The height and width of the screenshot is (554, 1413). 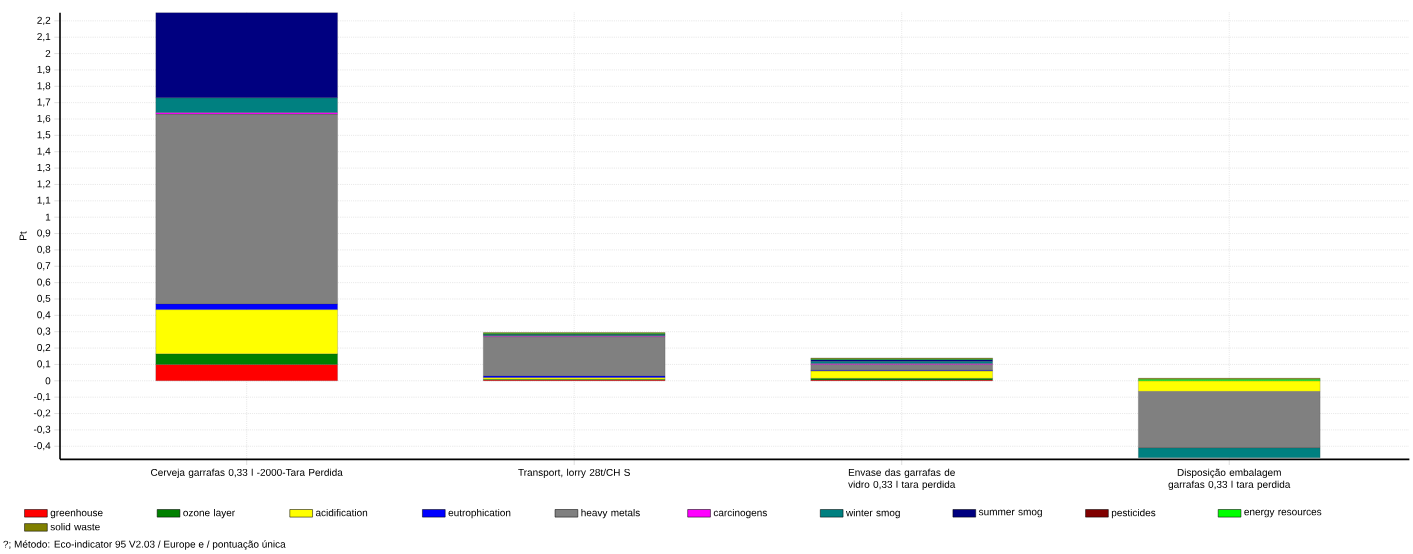 What do you see at coordinates (44, 266) in the screenshot?
I see `y-tick-label: 0,7` at bounding box center [44, 266].